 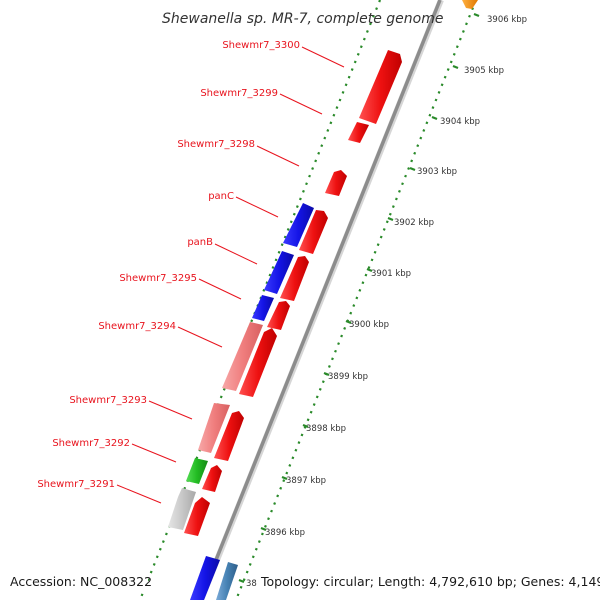 What do you see at coordinates (470, 4) in the screenshot?
I see `gene-orange` at bounding box center [470, 4].